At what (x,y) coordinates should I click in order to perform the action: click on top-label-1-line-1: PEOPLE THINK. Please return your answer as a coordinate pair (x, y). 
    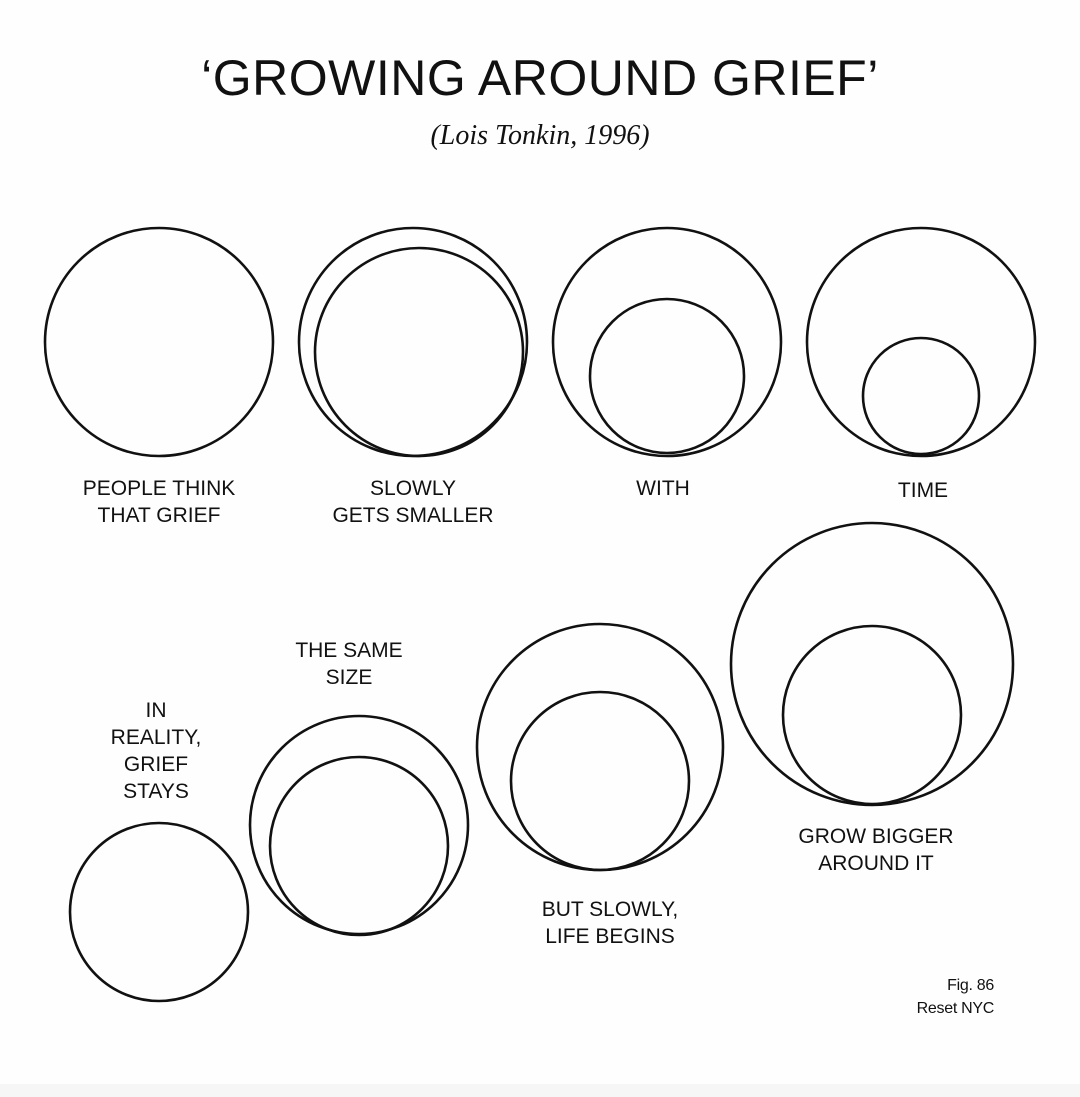
    Looking at the image, I should click on (159, 488).